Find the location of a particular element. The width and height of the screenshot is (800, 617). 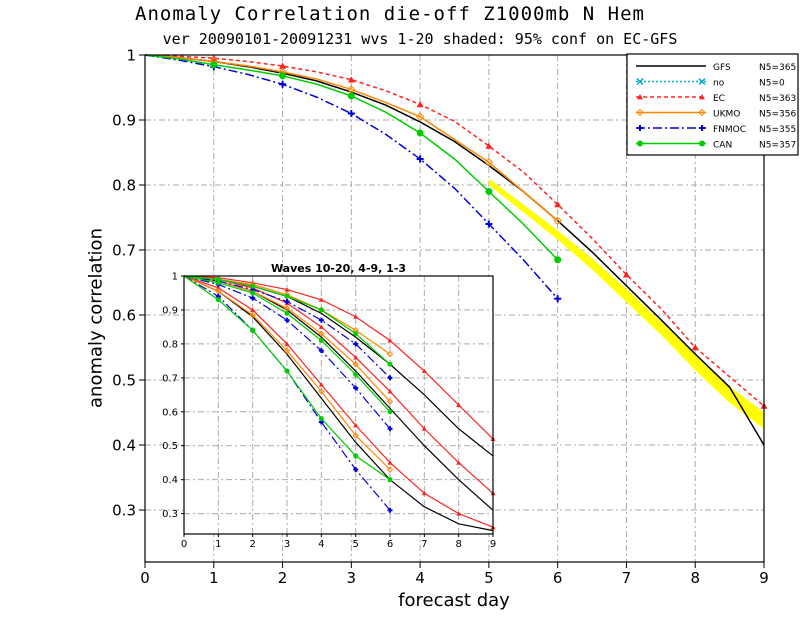

main-y-tick-label: 0.7 is located at coordinates (124, 250).